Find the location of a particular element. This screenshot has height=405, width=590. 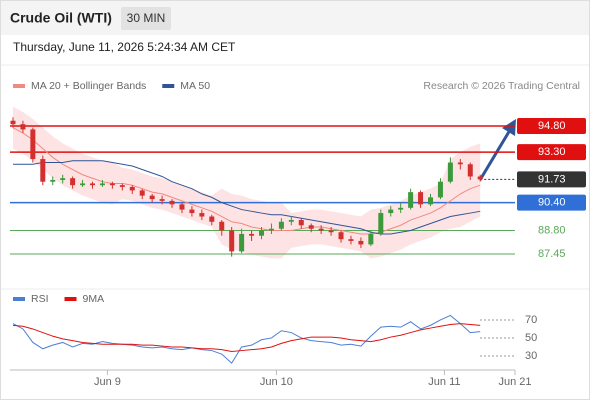

legend-label: RSI is located at coordinates (40, 299).